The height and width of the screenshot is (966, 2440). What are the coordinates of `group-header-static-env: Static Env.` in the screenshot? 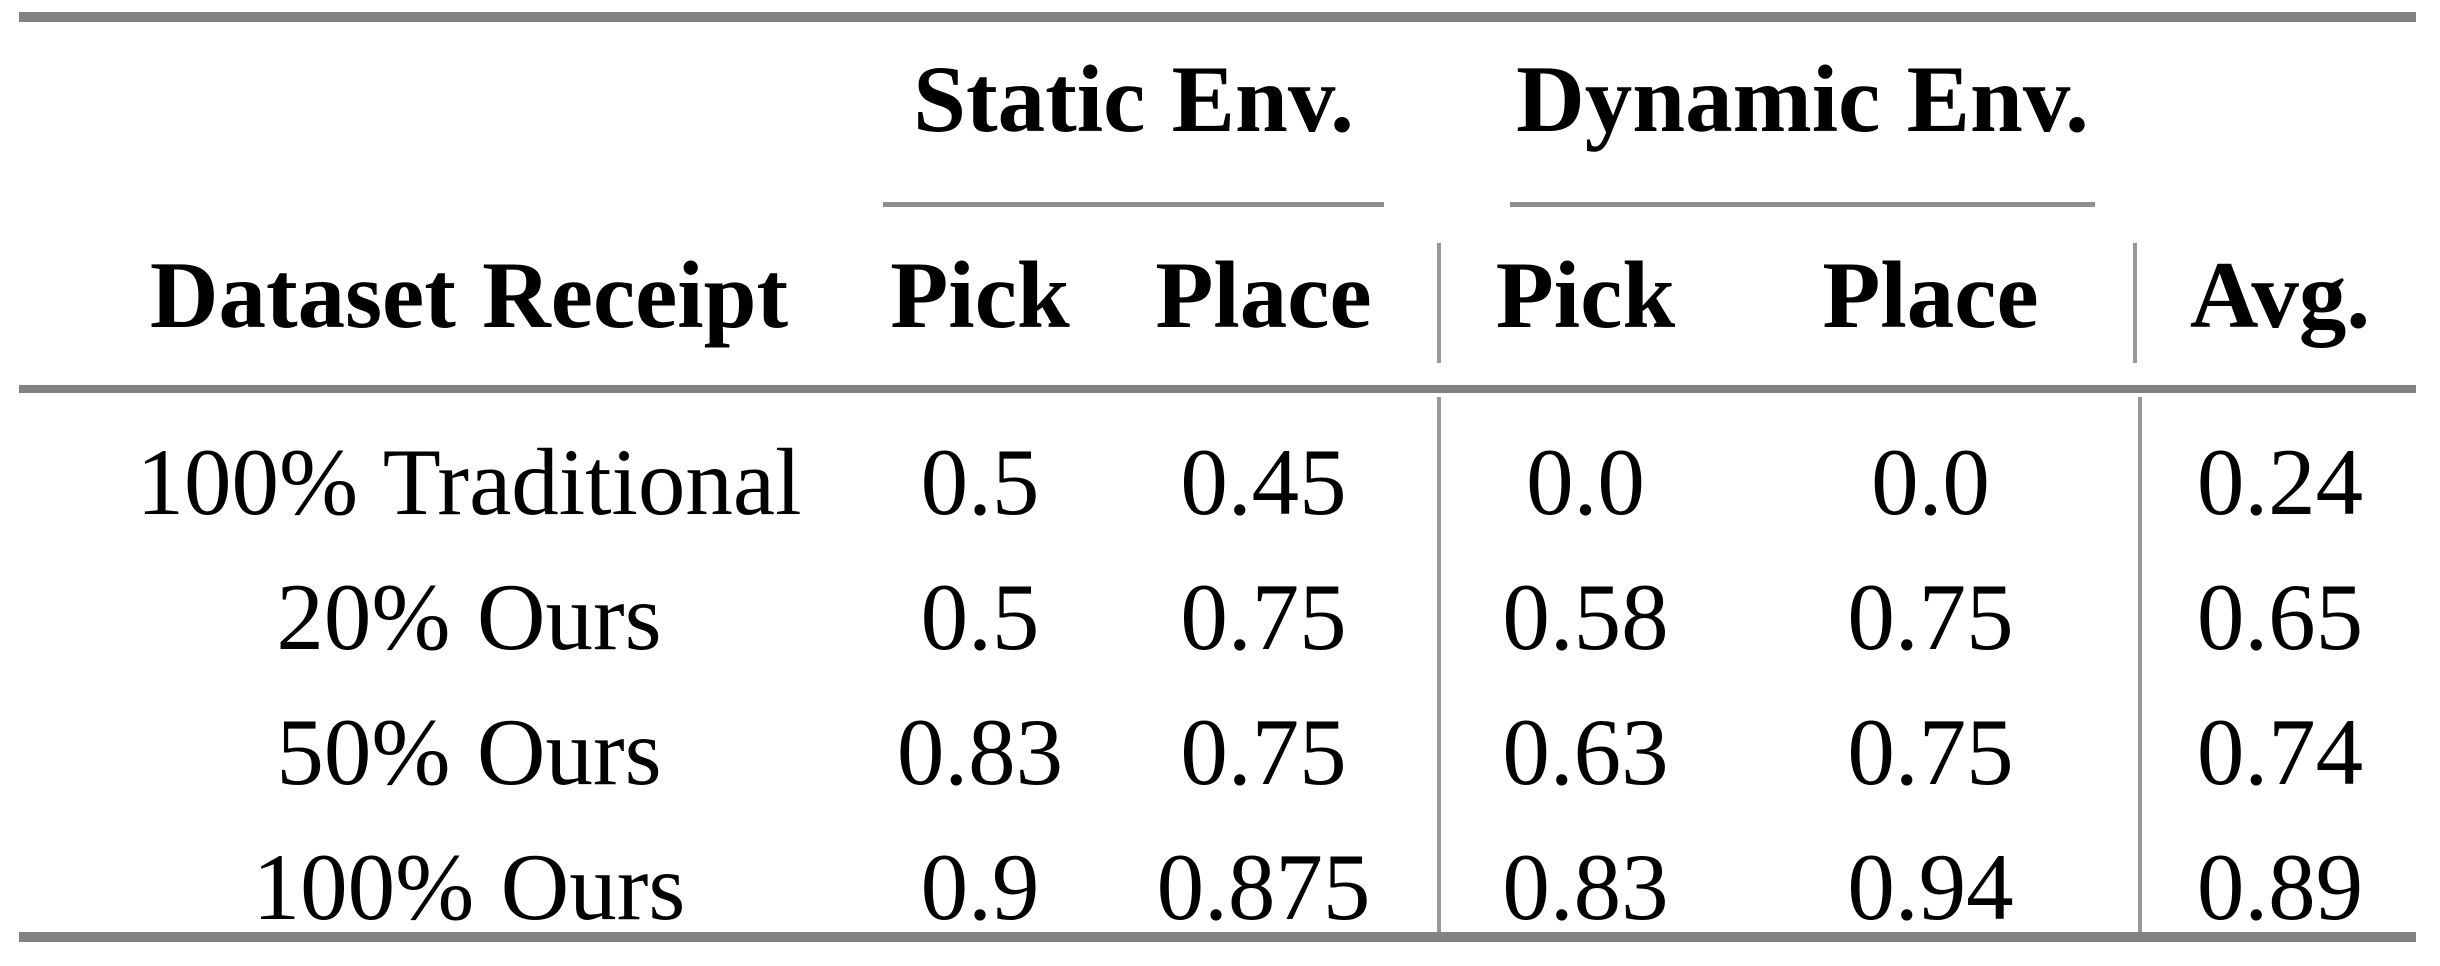 It's located at (1133, 99).